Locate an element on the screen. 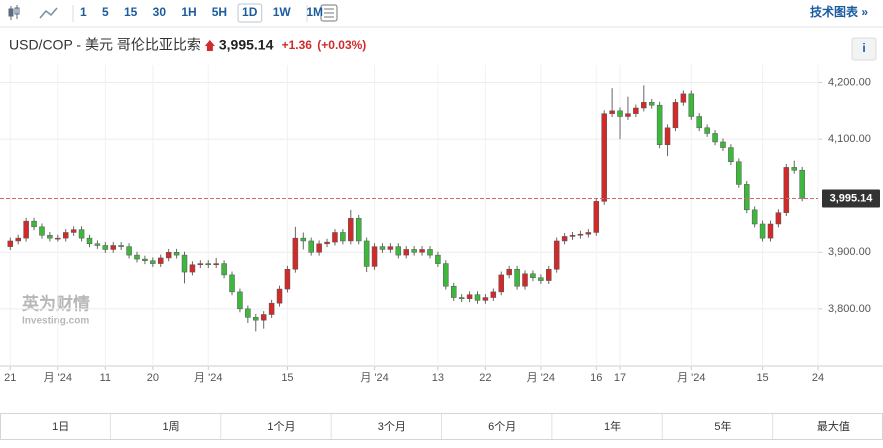  x-tick-label: 22 is located at coordinates (485, 378).